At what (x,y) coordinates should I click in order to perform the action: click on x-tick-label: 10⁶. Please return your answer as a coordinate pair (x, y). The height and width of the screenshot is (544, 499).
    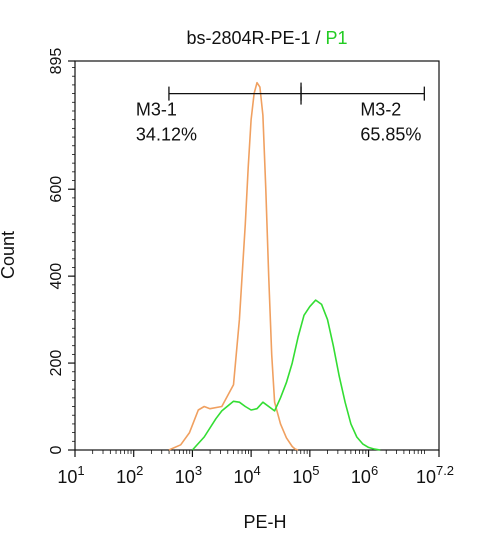
    Looking at the image, I should click on (364, 475).